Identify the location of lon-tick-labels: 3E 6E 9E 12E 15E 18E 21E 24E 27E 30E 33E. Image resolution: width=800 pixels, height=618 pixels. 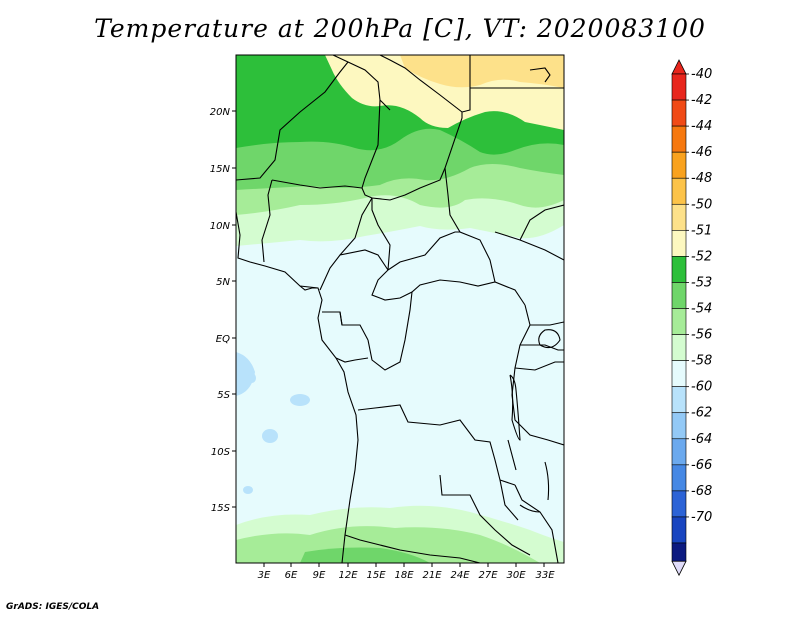
(407, 575).